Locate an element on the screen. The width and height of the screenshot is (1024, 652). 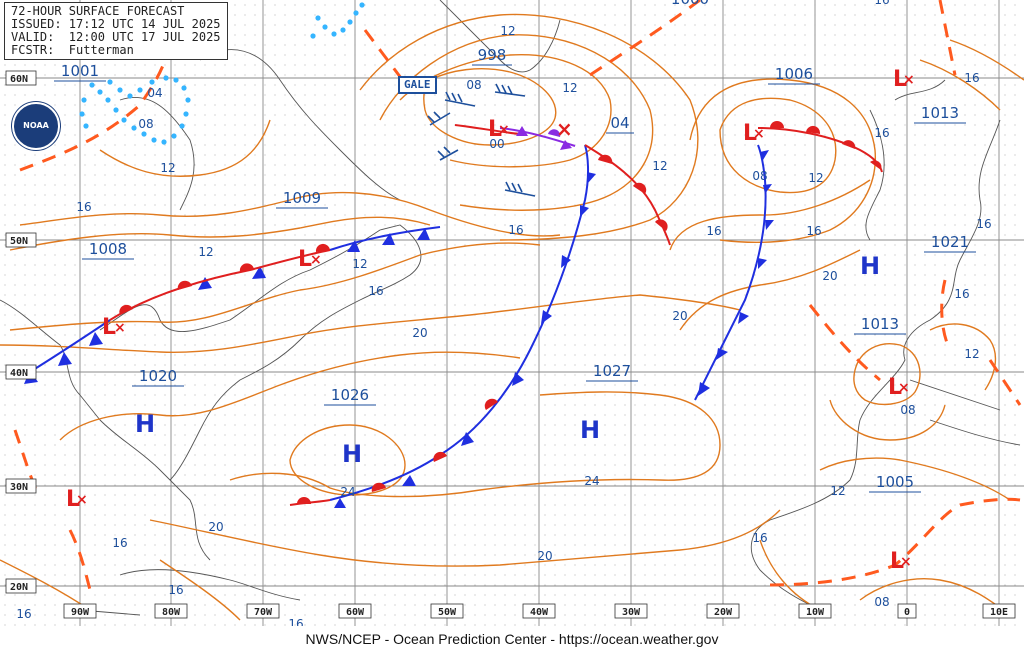
gale-warning-label: GALE is located at coordinates (417, 85).